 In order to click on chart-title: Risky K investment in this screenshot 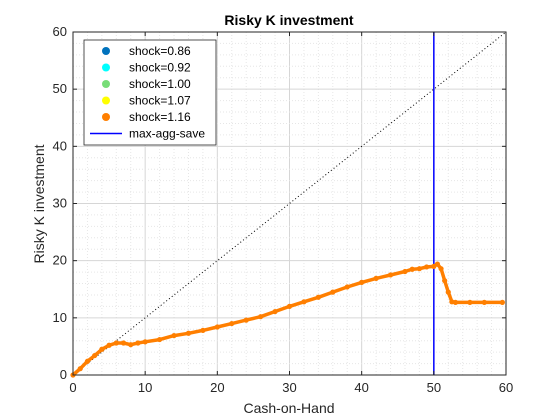, I will do `click(288, 20)`.